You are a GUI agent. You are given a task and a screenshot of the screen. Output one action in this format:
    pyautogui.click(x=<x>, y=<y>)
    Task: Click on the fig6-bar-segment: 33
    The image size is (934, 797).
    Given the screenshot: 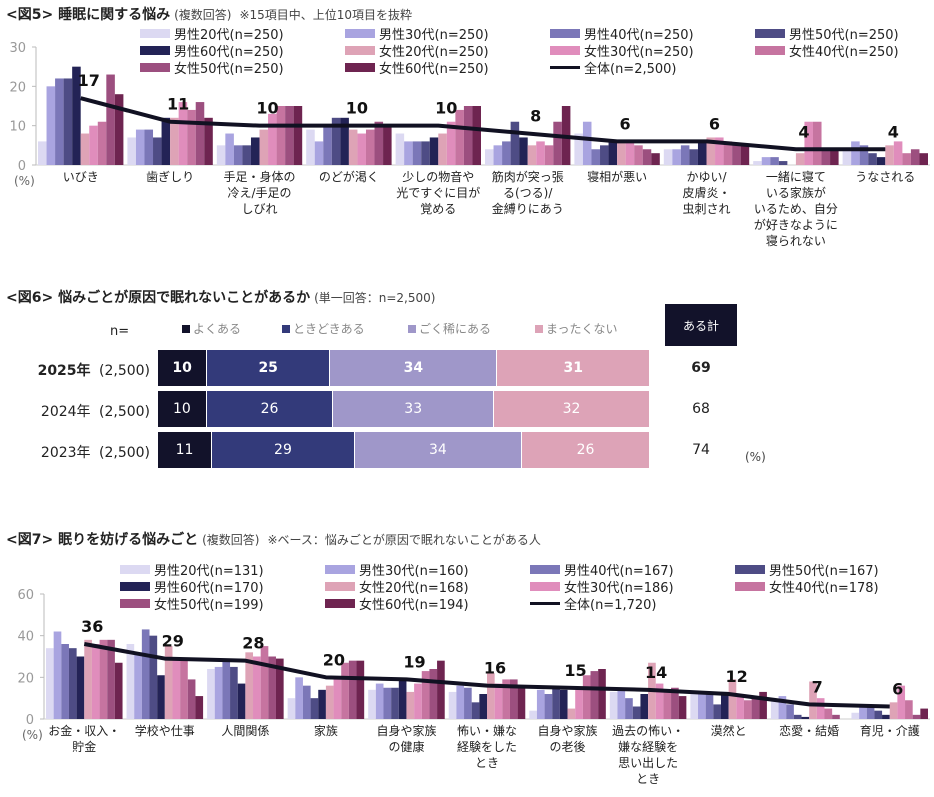 What is the action you would take?
    pyautogui.click(x=414, y=409)
    